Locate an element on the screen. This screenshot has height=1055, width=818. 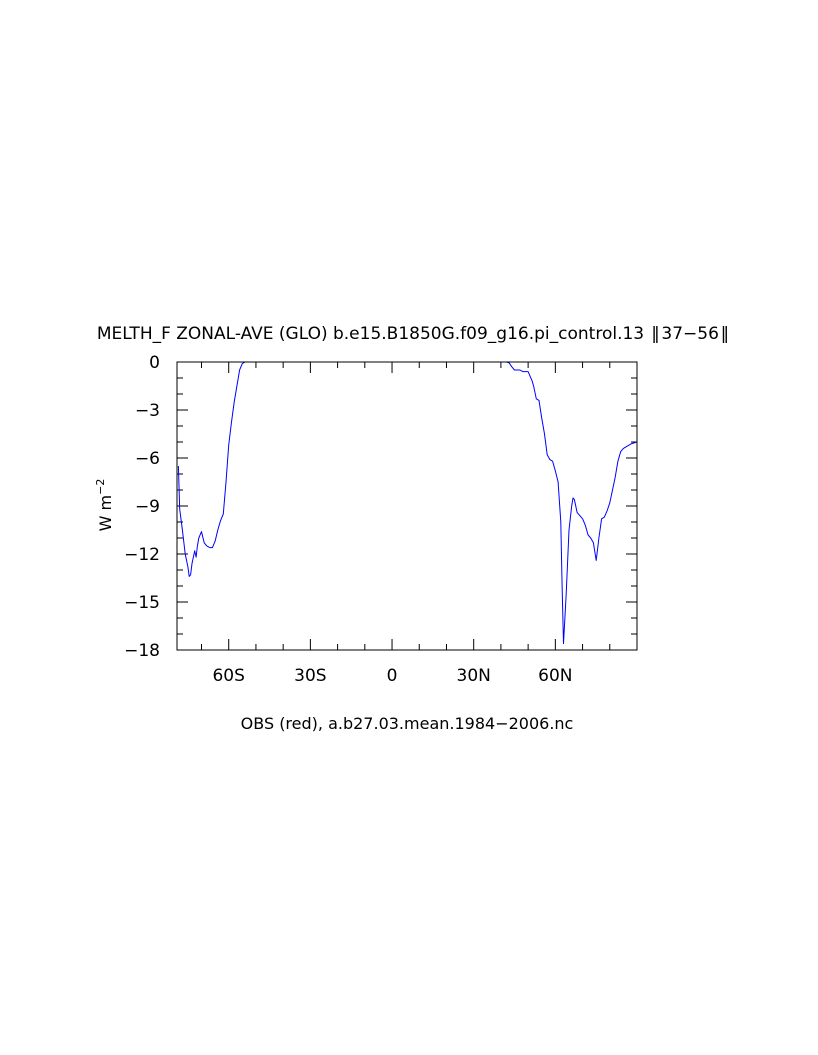
y-tick-label: −6 is located at coordinates (147, 459).